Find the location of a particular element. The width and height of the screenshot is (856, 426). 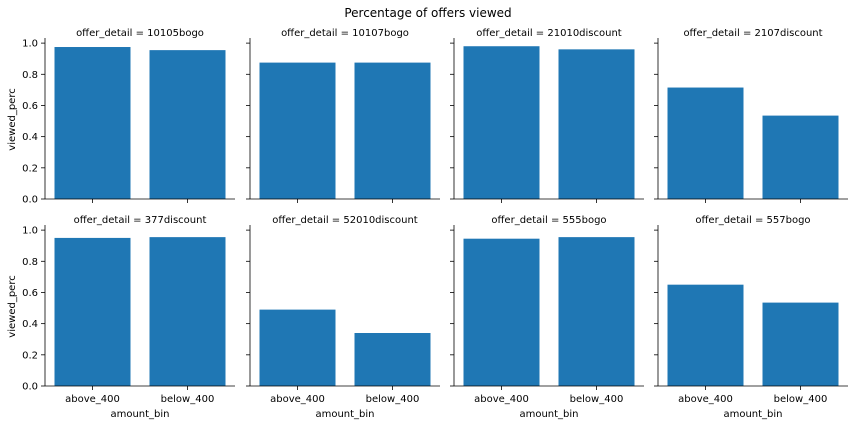

panel-title: offer_detail = 10105bogo is located at coordinates (140, 33).